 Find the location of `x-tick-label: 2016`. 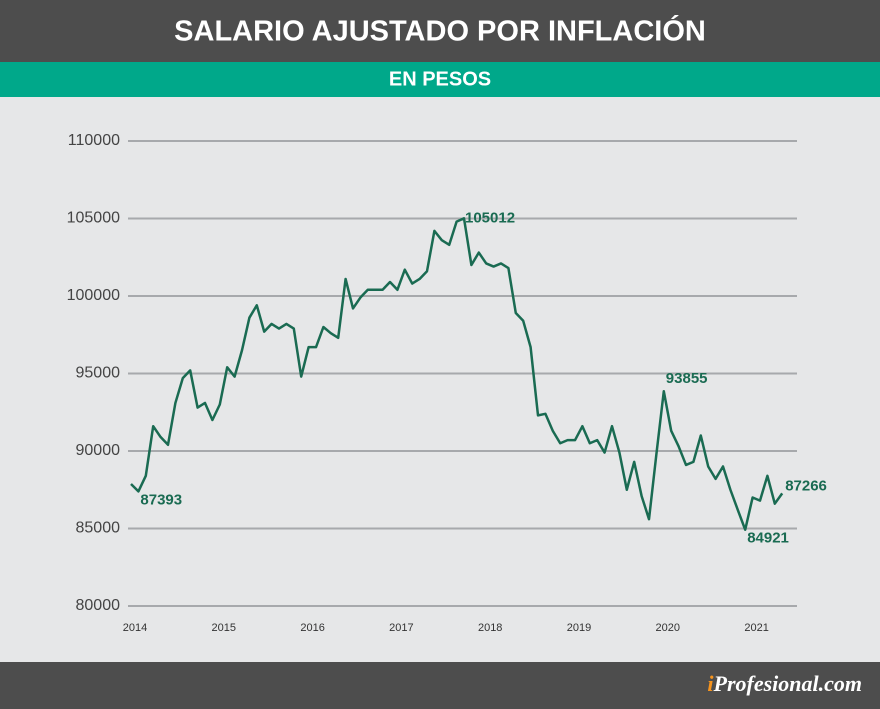

x-tick-label: 2016 is located at coordinates (312, 628).